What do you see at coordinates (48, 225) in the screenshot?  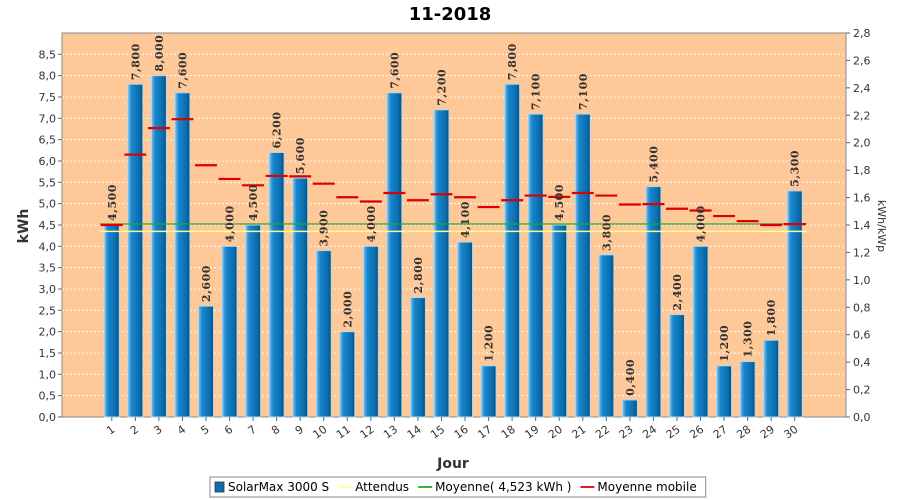 I see `y-tick-label: 4,5` at bounding box center [48, 225].